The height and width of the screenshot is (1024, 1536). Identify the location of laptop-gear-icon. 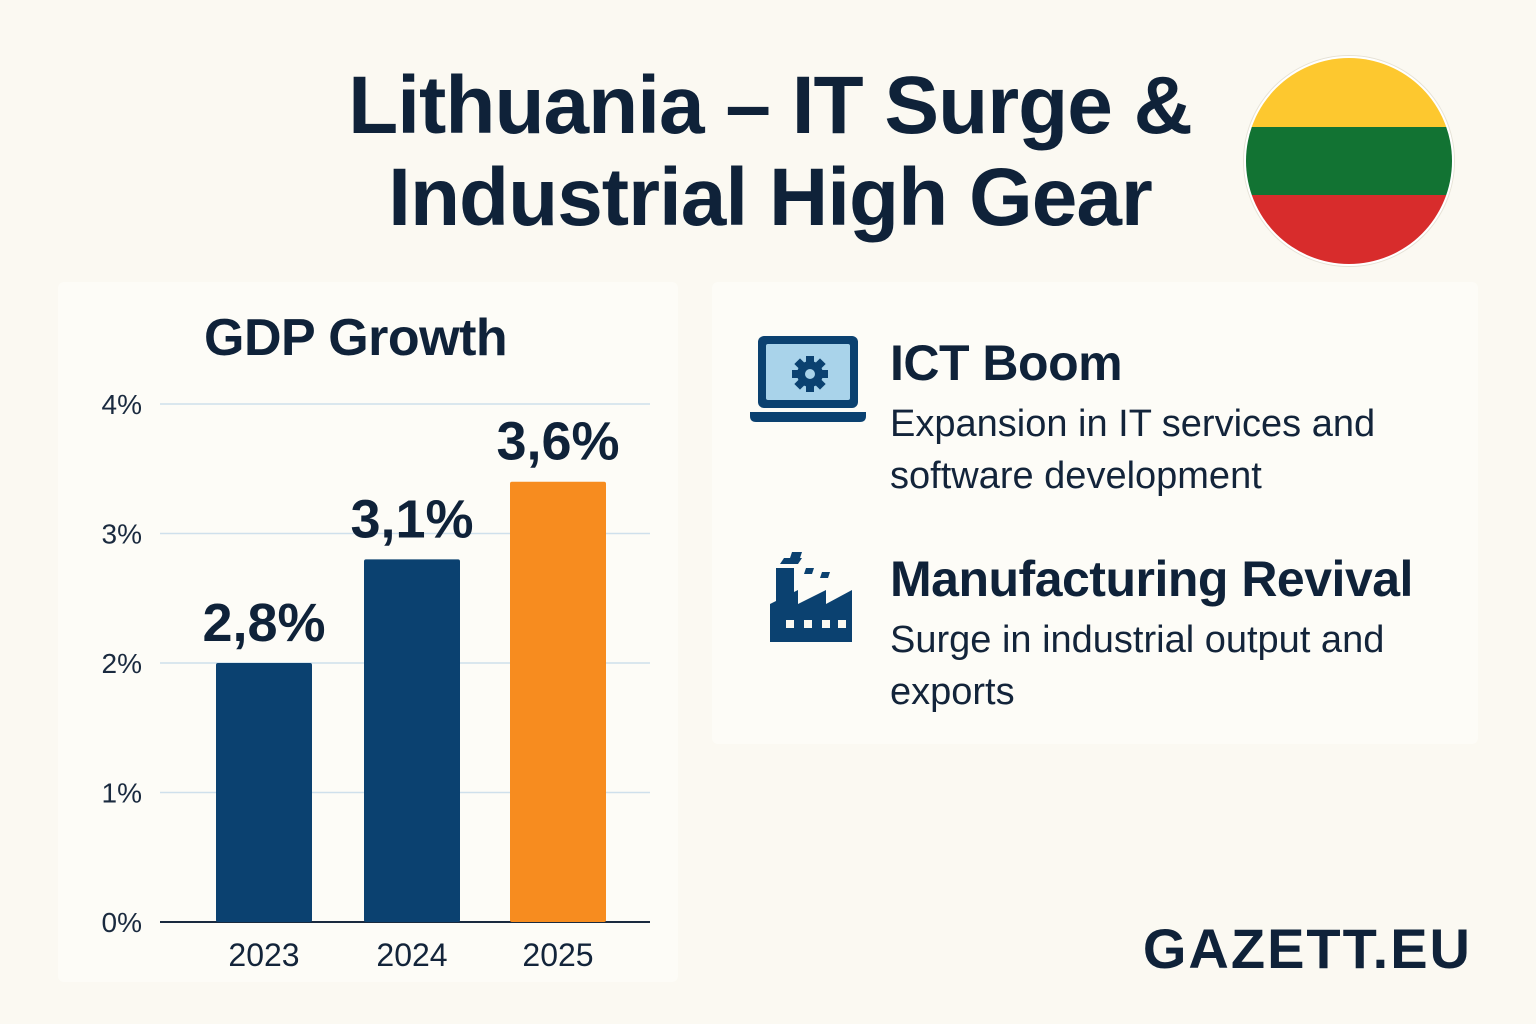
(808, 379).